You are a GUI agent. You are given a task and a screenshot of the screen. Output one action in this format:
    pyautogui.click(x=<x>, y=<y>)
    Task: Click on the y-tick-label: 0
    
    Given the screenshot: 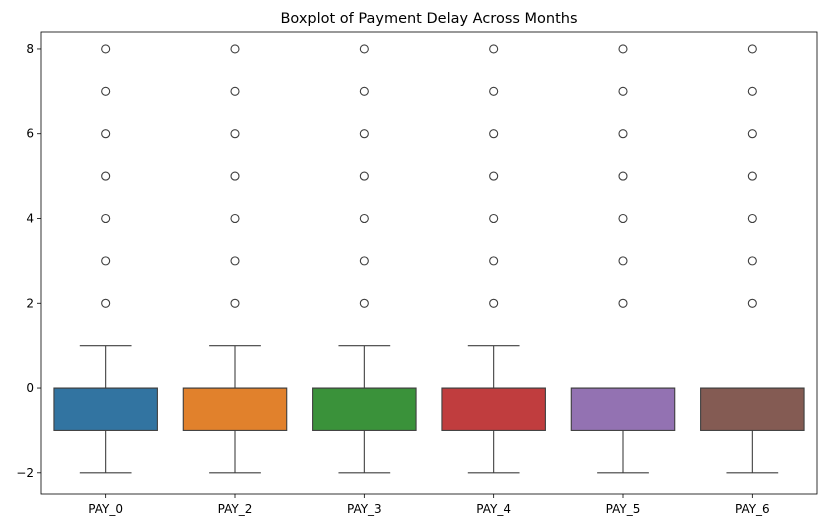 What is the action you would take?
    pyautogui.click(x=30, y=388)
    